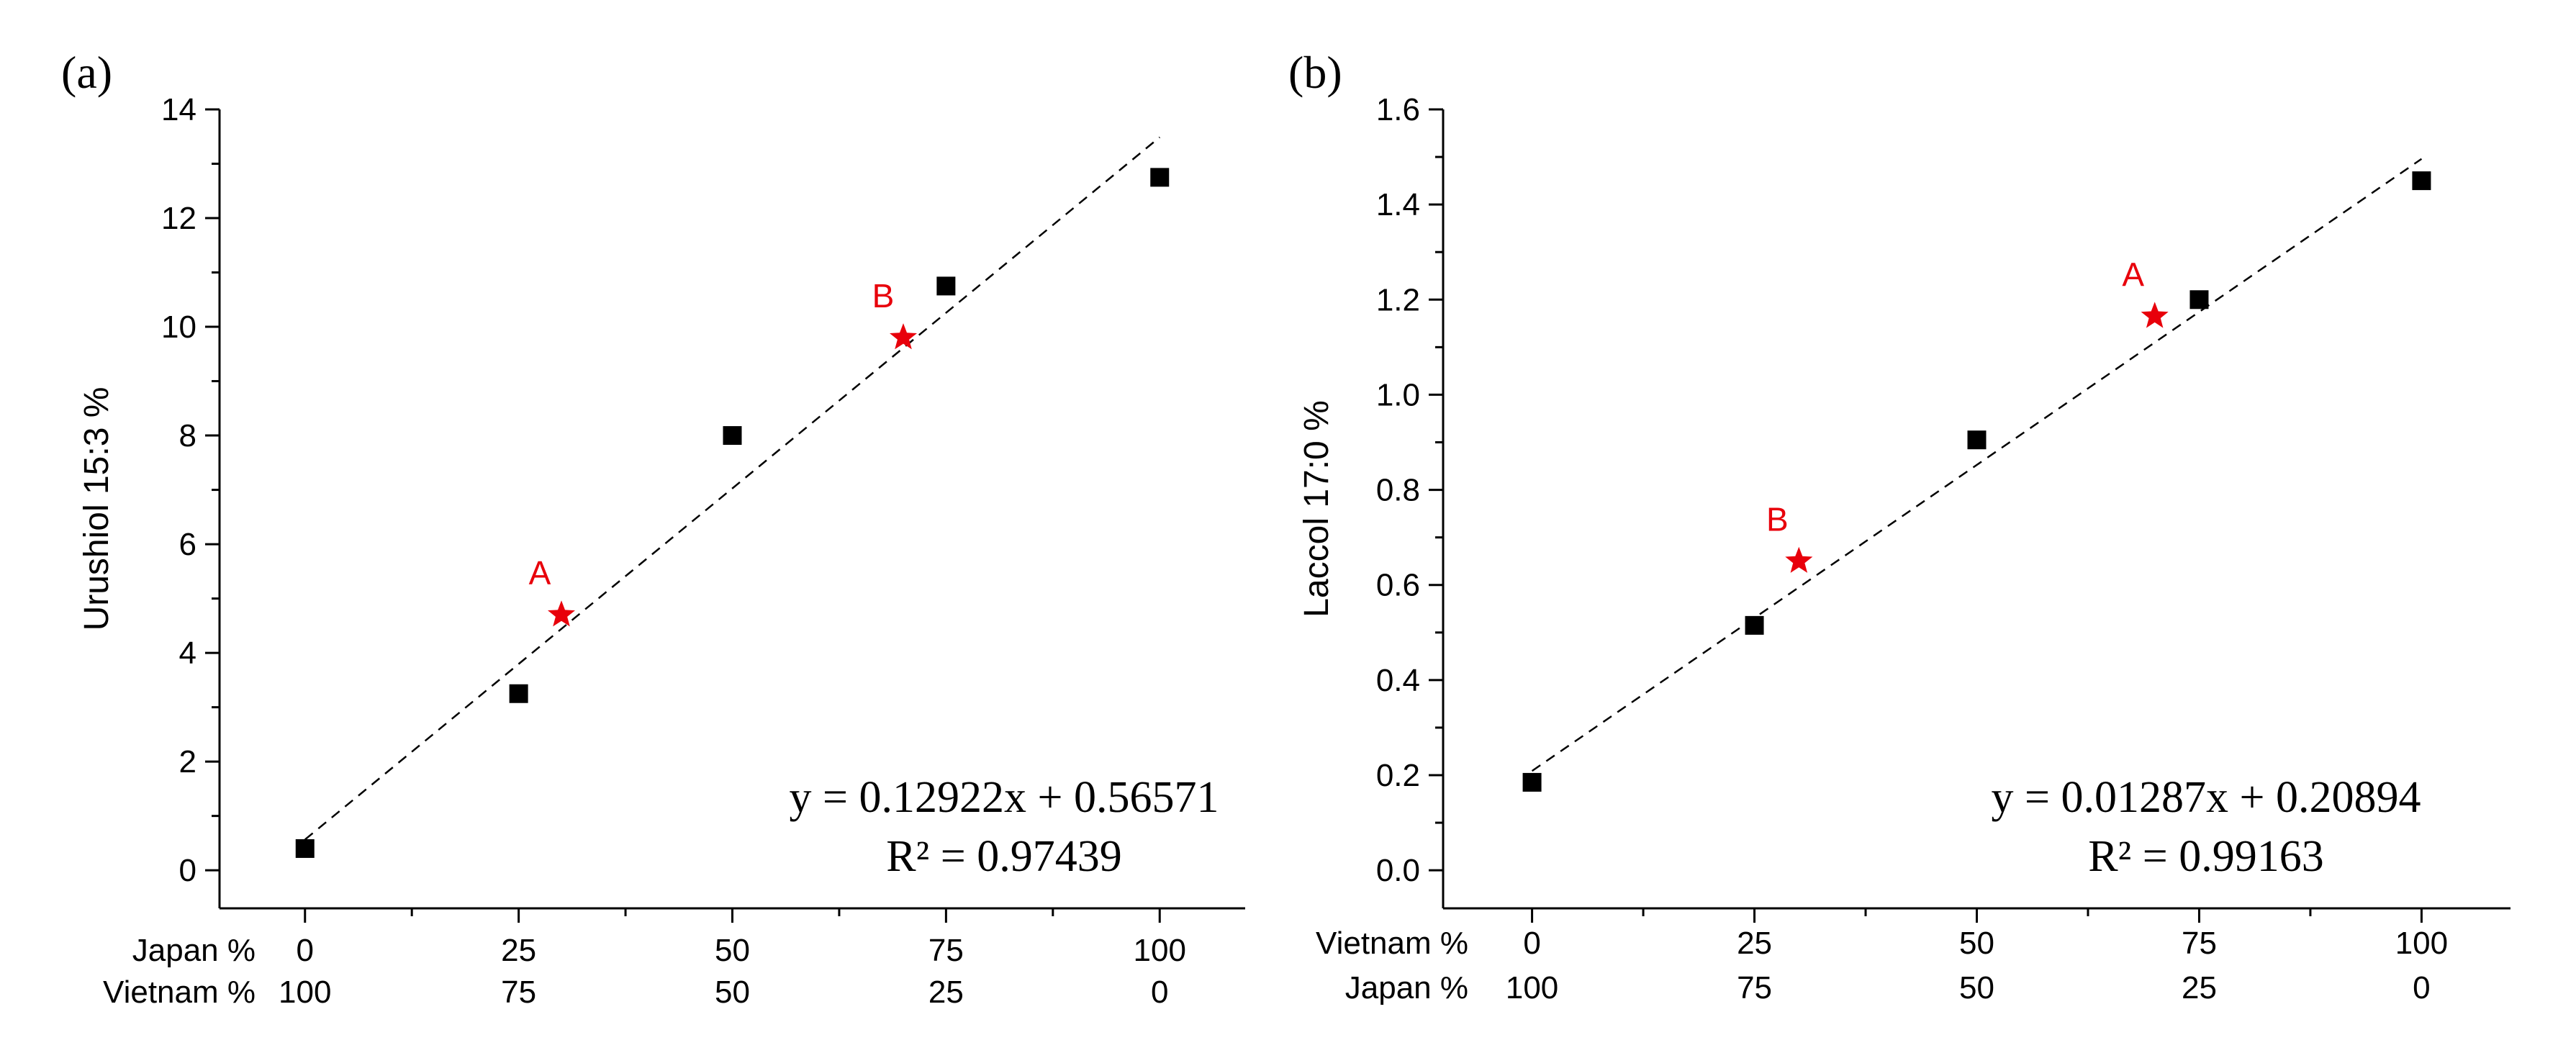 This screenshot has width=2576, height=1053. Describe the element at coordinates (178, 327) in the screenshot. I see `y-tick-label: 10` at that location.